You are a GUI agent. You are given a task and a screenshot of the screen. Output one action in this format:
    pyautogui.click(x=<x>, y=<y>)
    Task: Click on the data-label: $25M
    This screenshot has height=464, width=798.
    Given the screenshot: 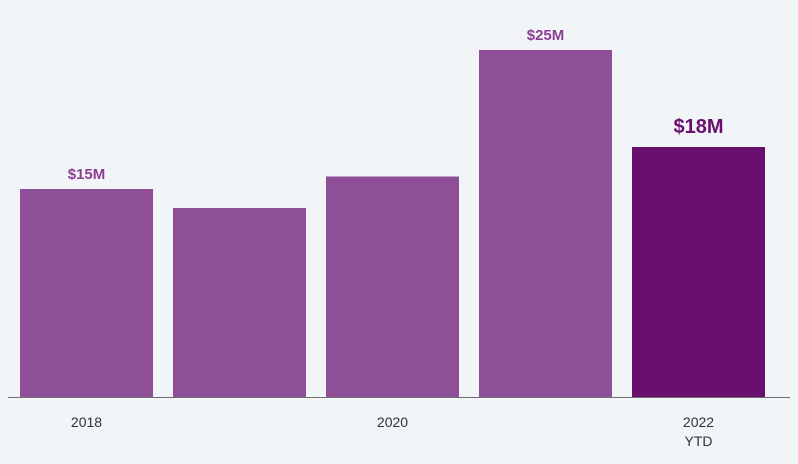 What is the action you would take?
    pyautogui.click(x=546, y=35)
    